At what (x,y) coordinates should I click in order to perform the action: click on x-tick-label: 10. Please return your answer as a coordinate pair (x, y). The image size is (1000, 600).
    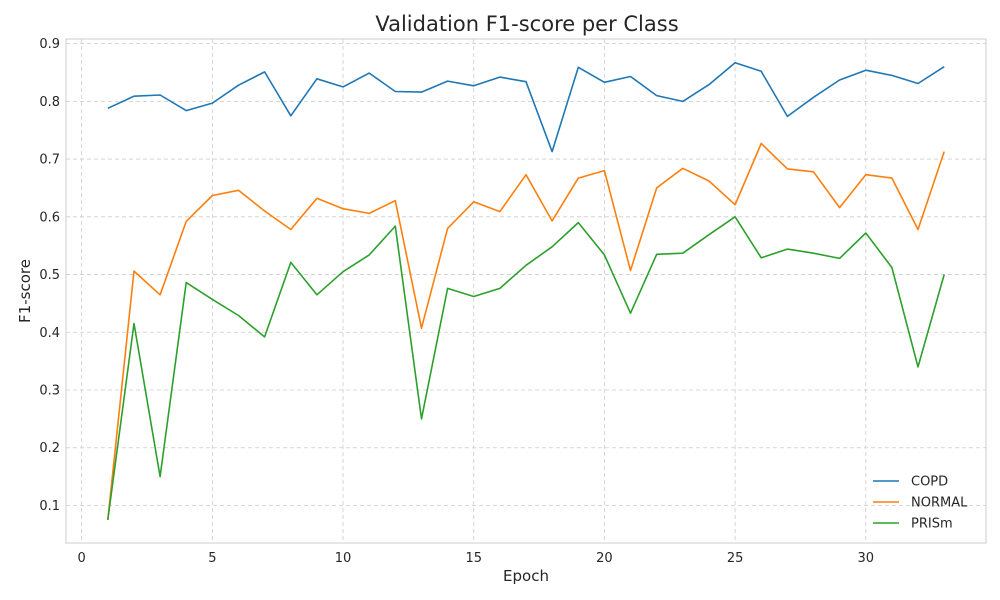
    Looking at the image, I should click on (343, 558).